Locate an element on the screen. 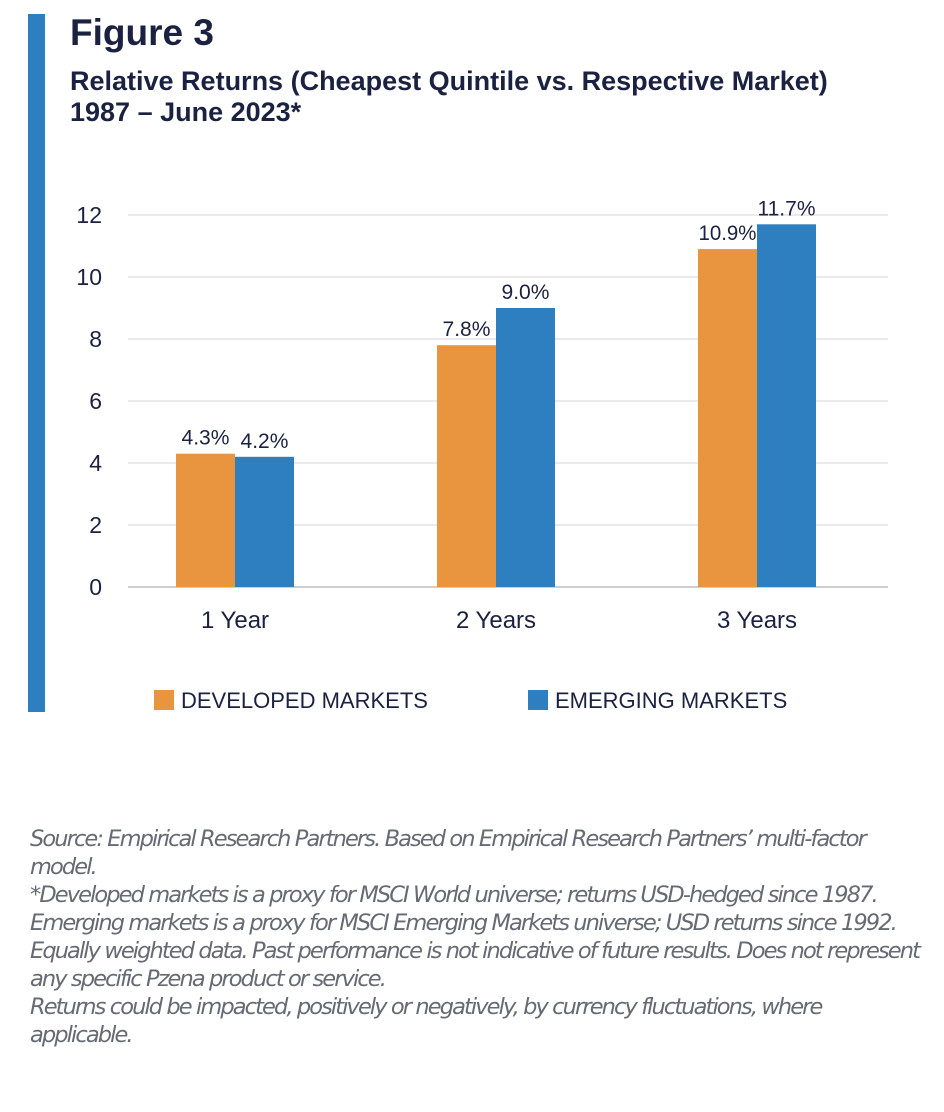 The height and width of the screenshot is (1112, 944). legend-label: DEVELOPED MARKETS is located at coordinates (304, 700).